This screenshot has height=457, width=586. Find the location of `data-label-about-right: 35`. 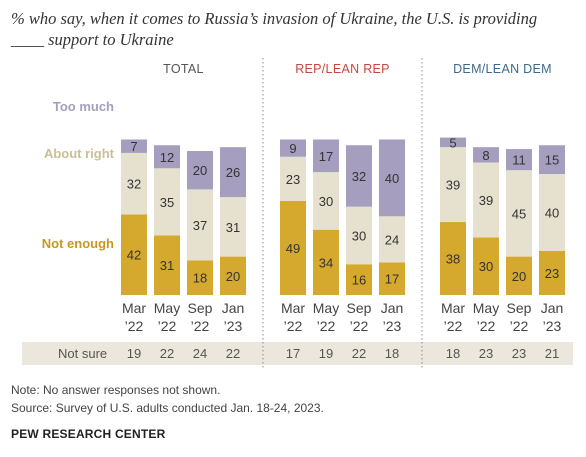

data-label-about-right: 35 is located at coordinates (167, 202).